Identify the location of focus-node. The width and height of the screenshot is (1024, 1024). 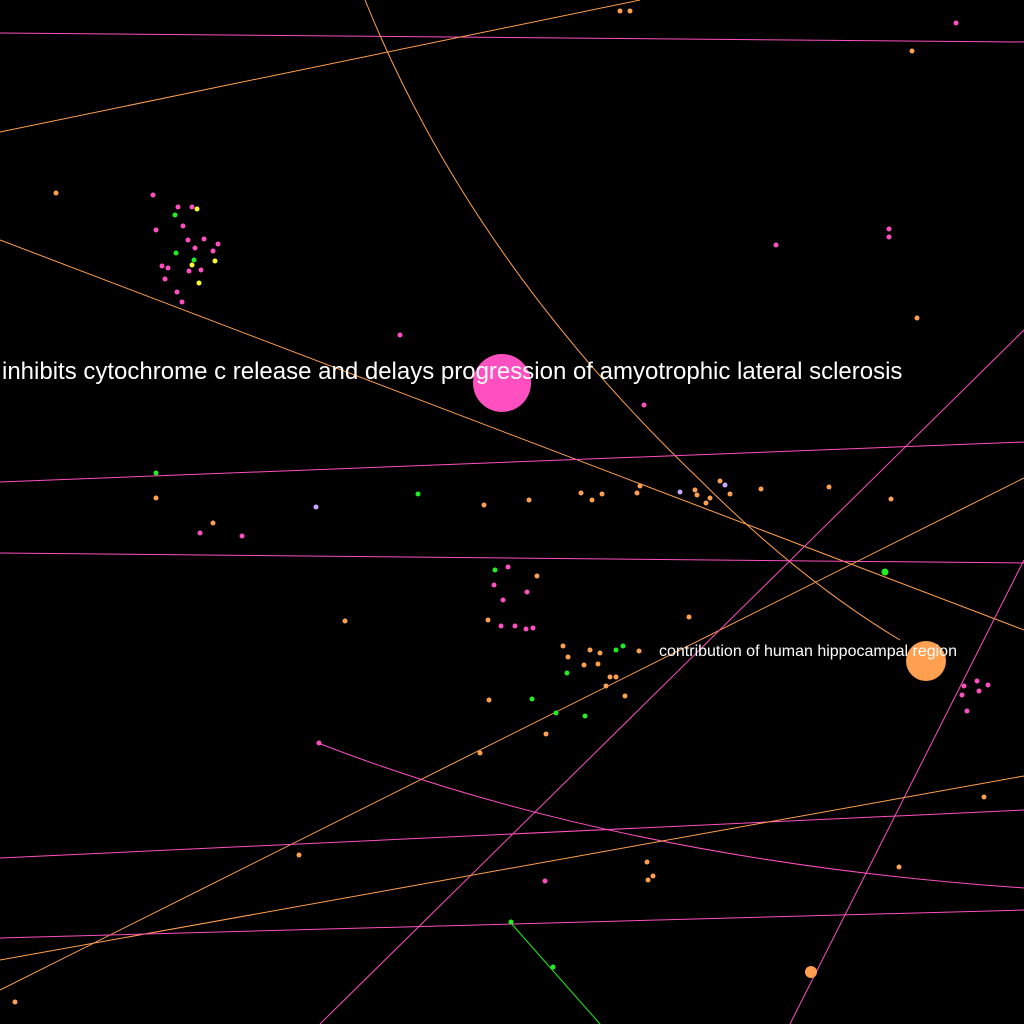
(502, 383).